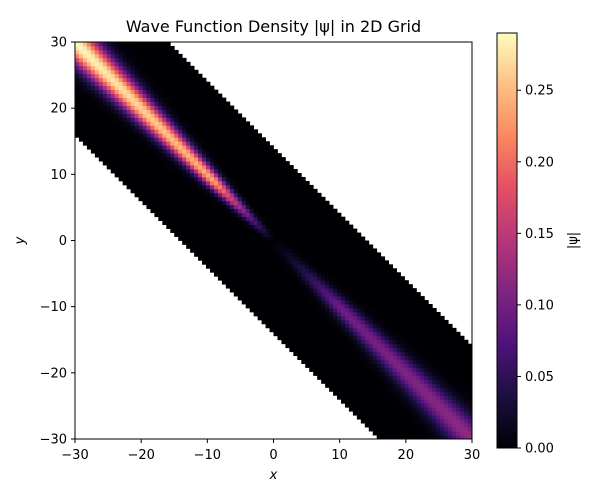 This screenshot has height=500, width=600. What do you see at coordinates (573, 240) in the screenshot?
I see `colorbar-label: |ψ|` at bounding box center [573, 240].